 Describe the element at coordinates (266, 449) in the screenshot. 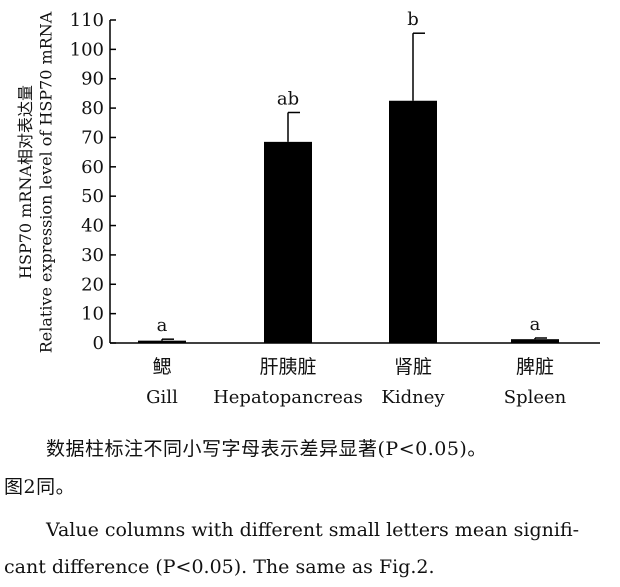

I see `caption-cn-line1: 数据柱标注不同小写字母表示差异显著(P<0.05)。` at that location.